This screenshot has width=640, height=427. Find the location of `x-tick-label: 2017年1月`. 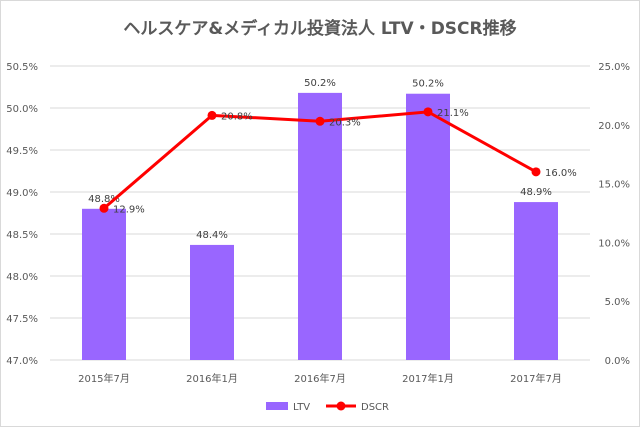

x-tick-label: 2017年1月 is located at coordinates (428, 378).